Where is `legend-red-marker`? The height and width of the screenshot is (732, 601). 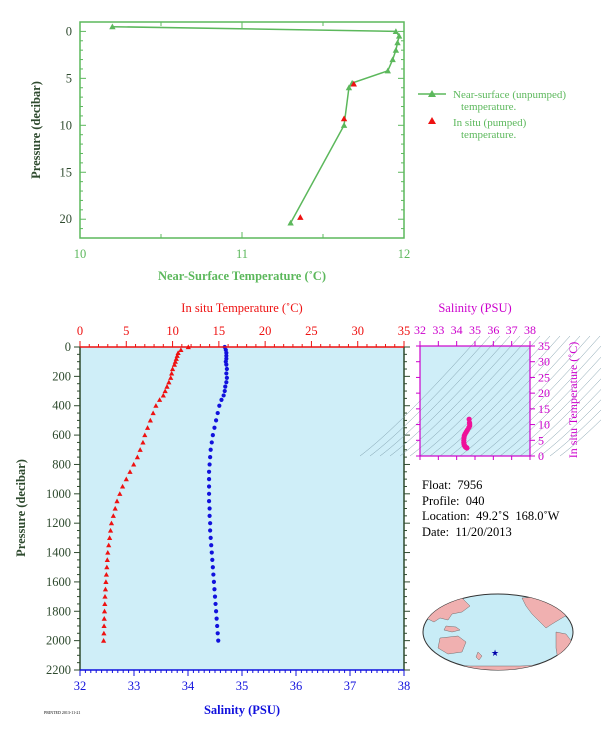 legend-red-marker is located at coordinates (432, 120).